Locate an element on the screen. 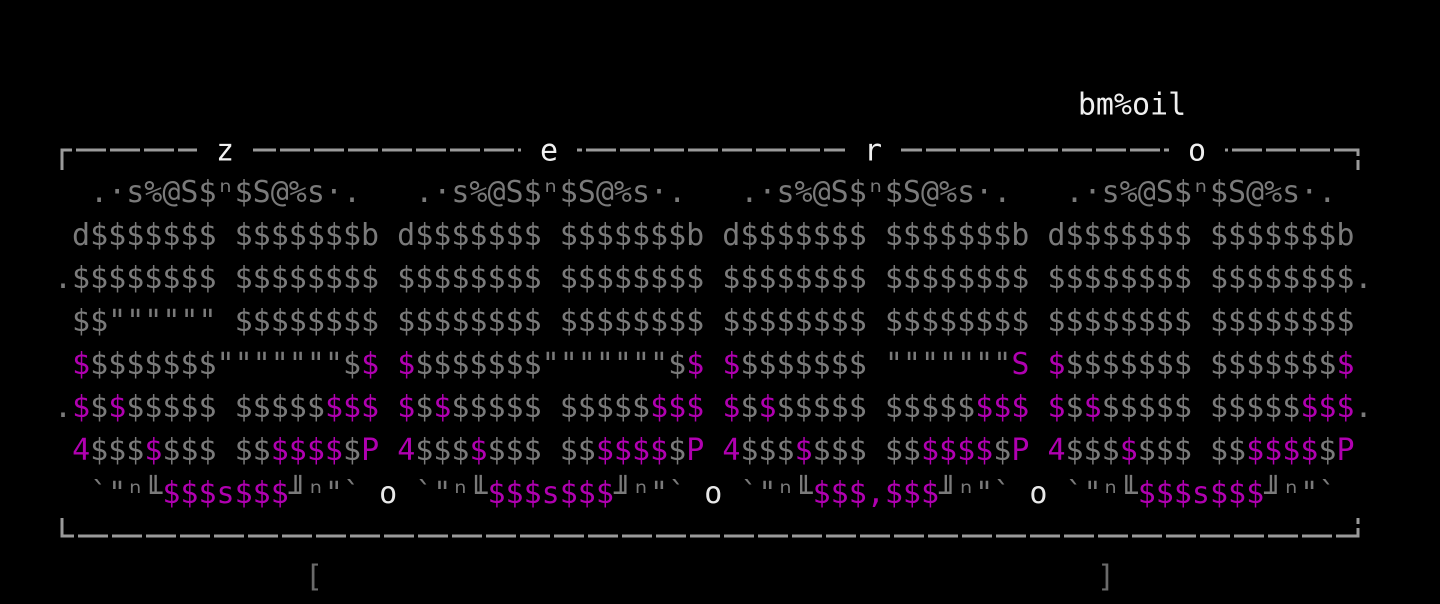  frame-label: o is located at coordinates (1197, 151).